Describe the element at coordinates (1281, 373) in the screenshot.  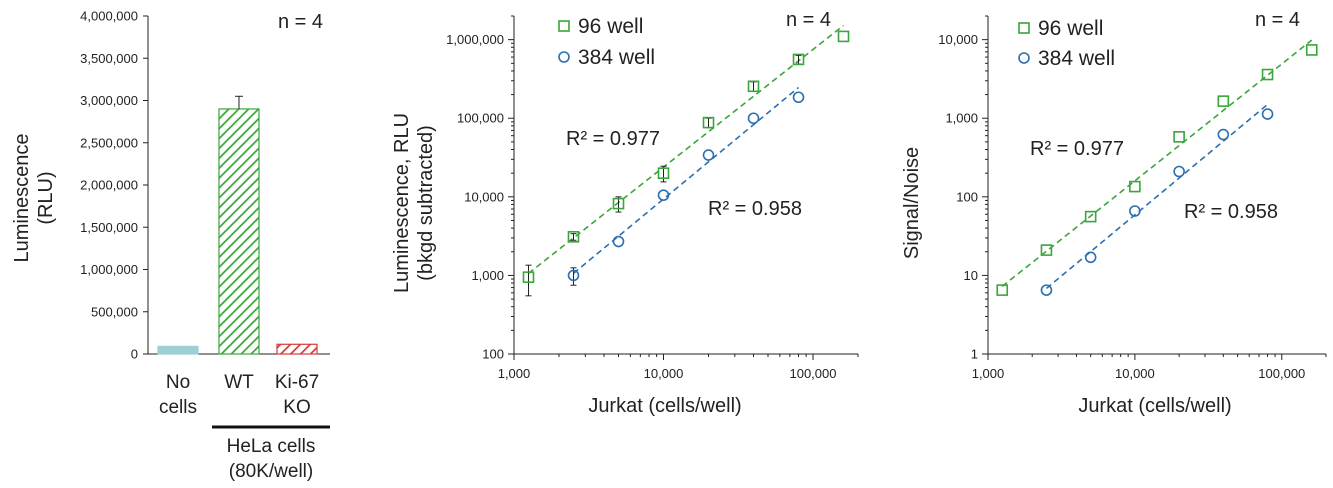
I see `signal-noise-x-tick-label: 100,000` at that location.